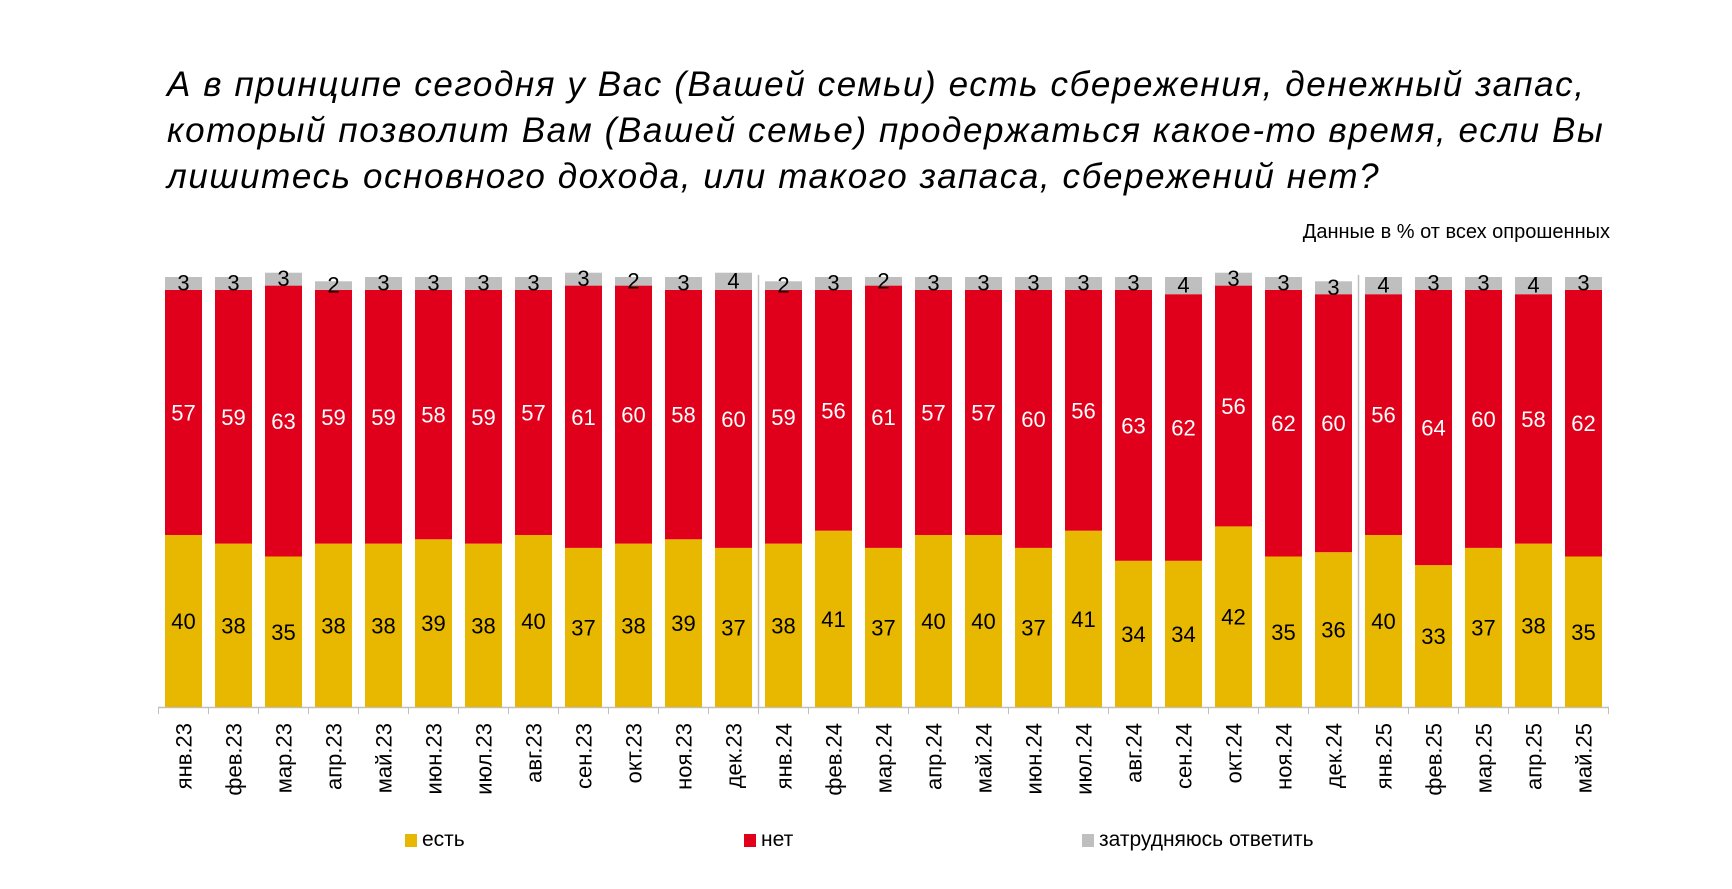 The height and width of the screenshot is (889, 1732). I want to click on data-label-no: 59, so click(333, 417).